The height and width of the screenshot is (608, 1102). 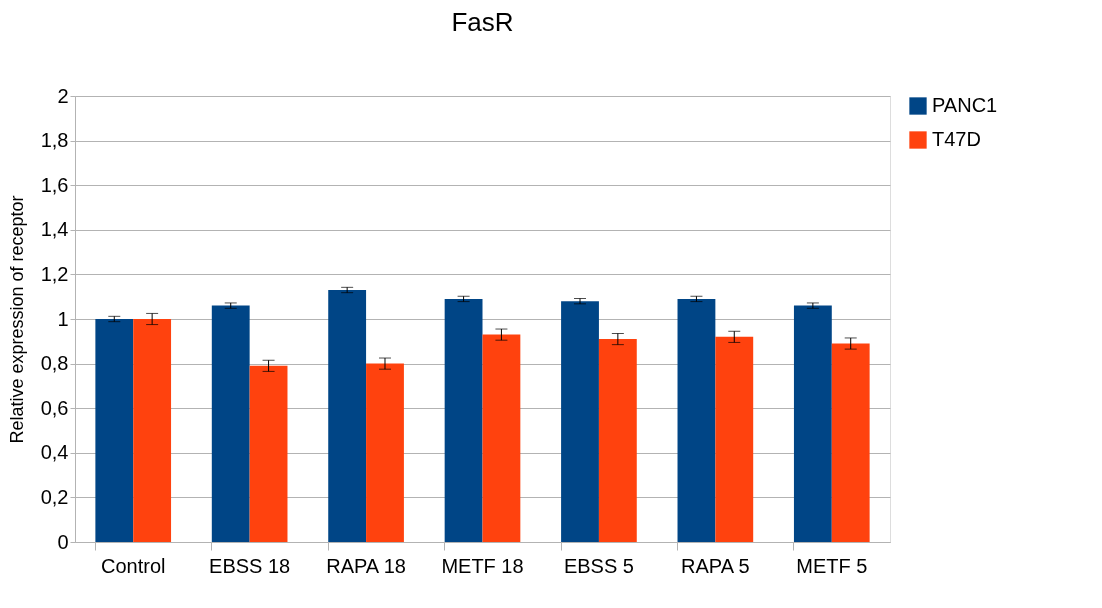 I want to click on x-tick-label: RAPA 5, so click(x=715, y=565).